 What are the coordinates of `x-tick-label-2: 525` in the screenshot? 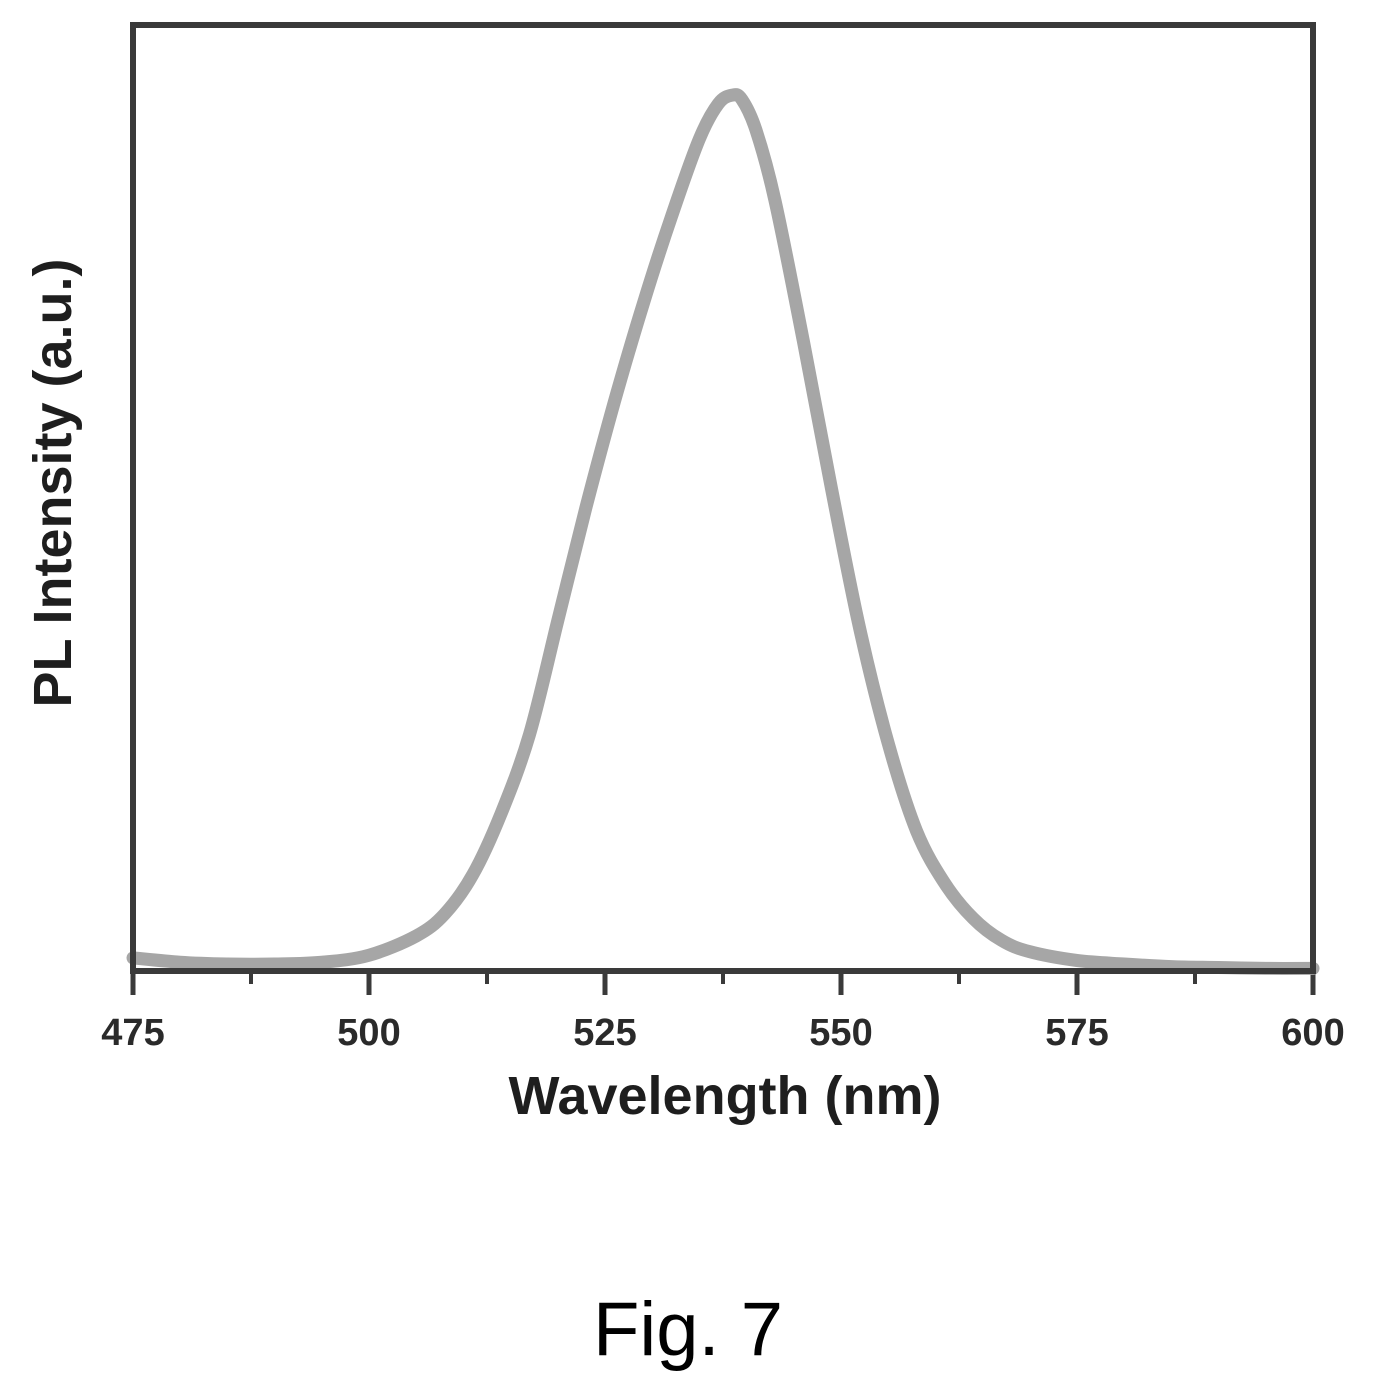 It's located at (604, 1033).